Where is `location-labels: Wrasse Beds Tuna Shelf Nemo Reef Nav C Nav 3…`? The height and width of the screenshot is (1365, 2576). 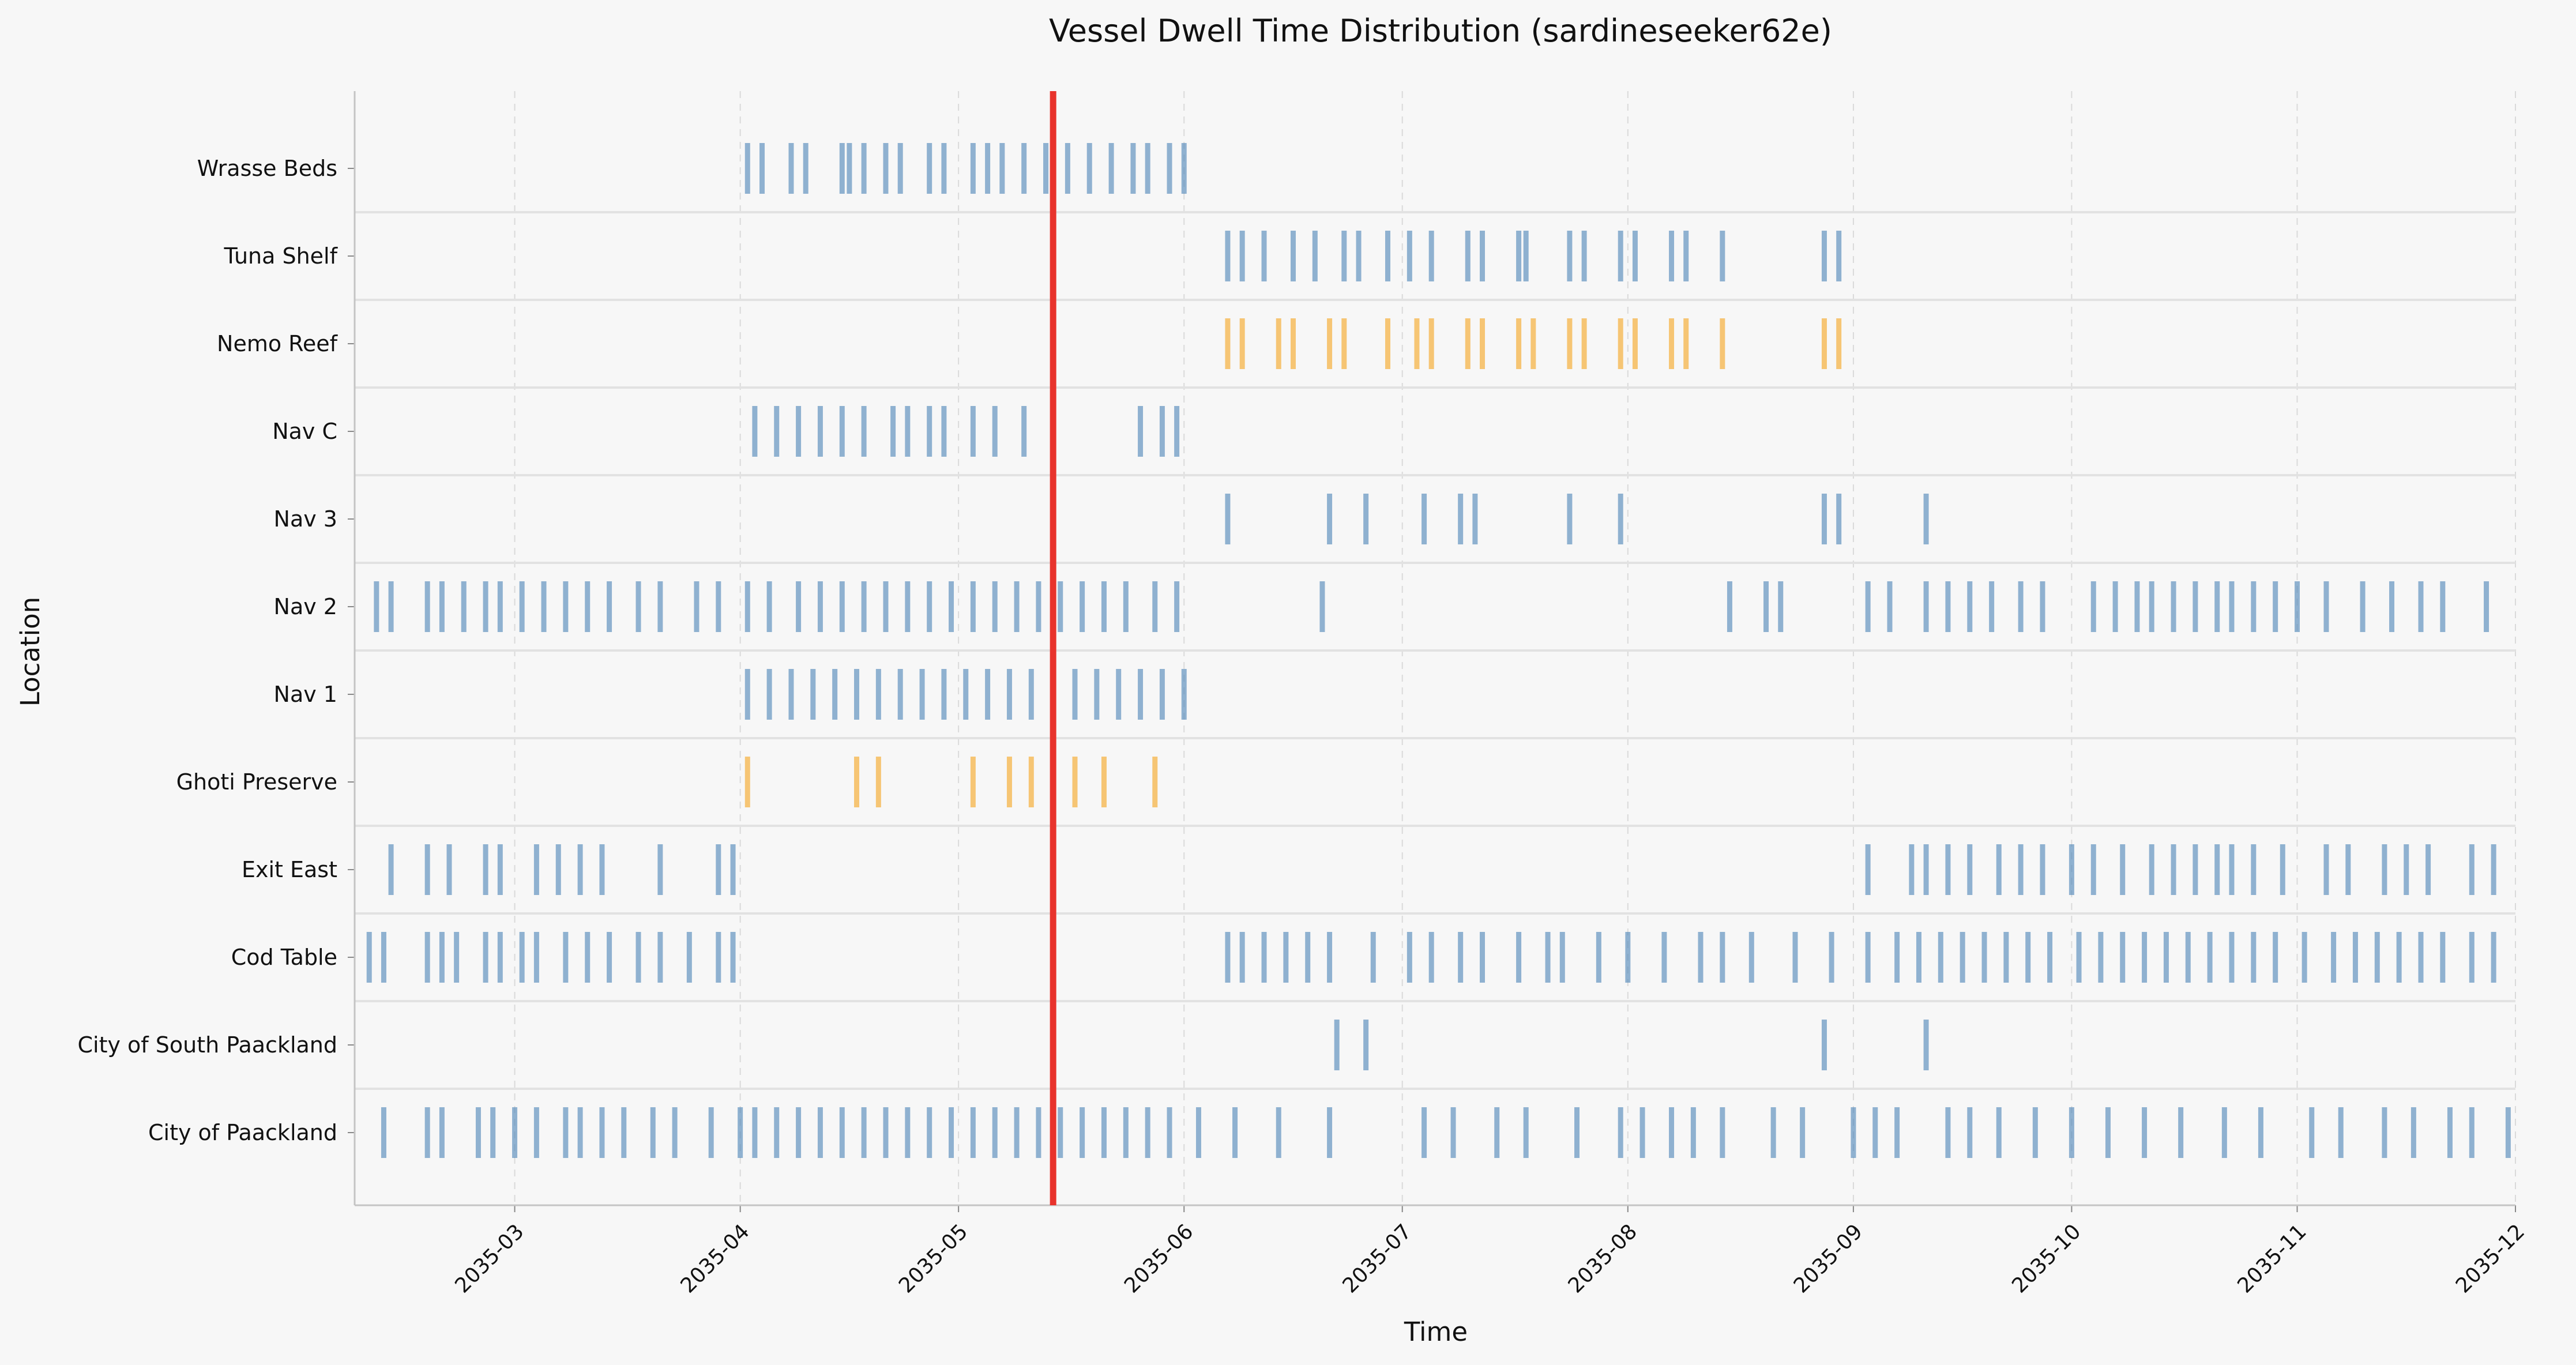
location-labels: Wrasse Beds Tuna Shelf Nemo Reef Nav C Nav 3… is located at coordinates (207, 651).